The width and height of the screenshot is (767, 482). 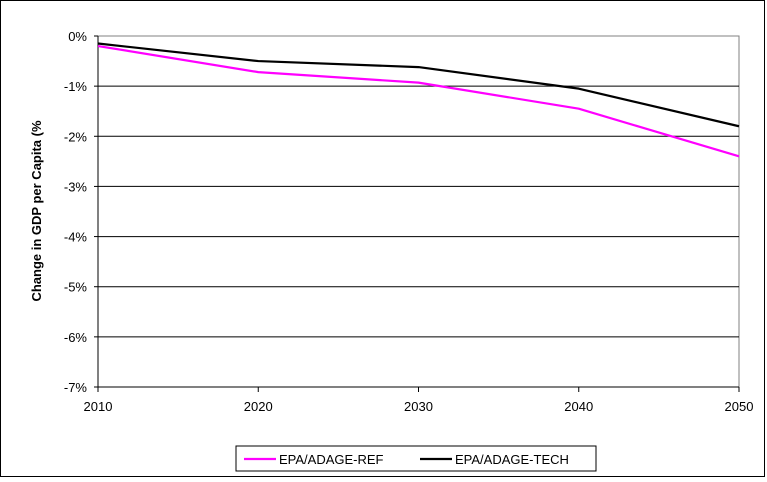 I want to click on legend-label: EPA/ADAGE-TECH, so click(x=512, y=459).